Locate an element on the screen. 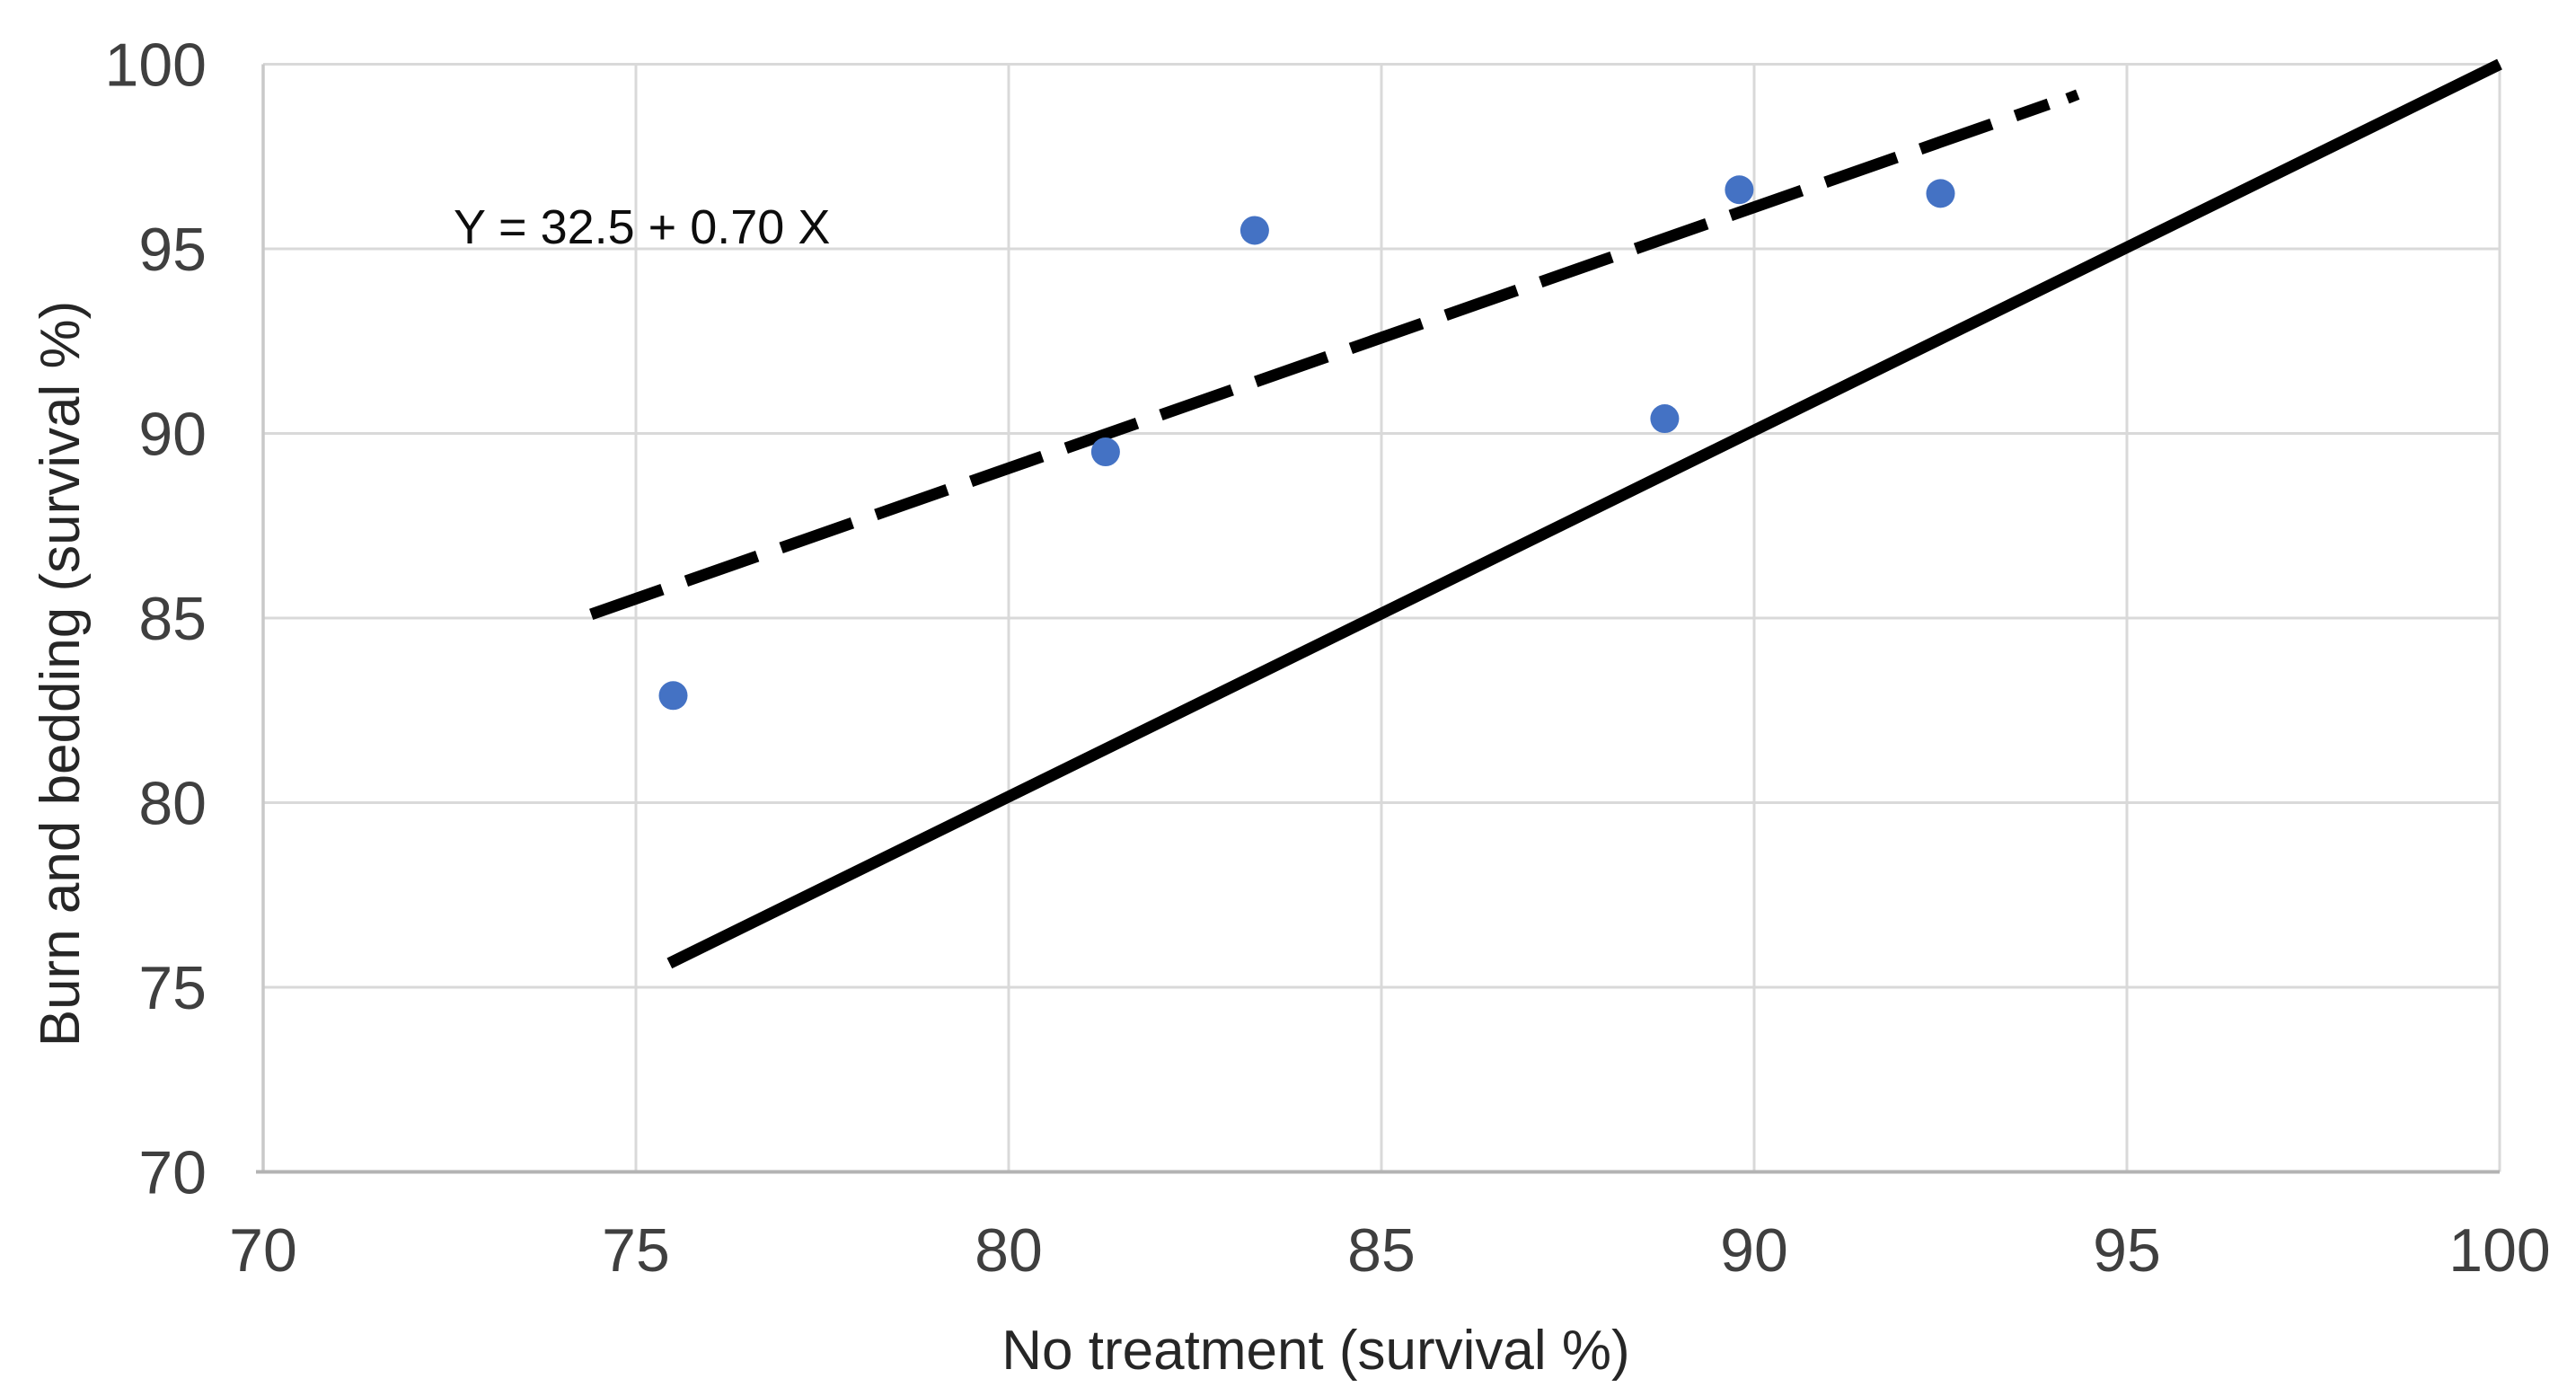 This screenshot has height=1396, width=2576. x-axis-title: No treatment (survival %) is located at coordinates (1315, 1351).